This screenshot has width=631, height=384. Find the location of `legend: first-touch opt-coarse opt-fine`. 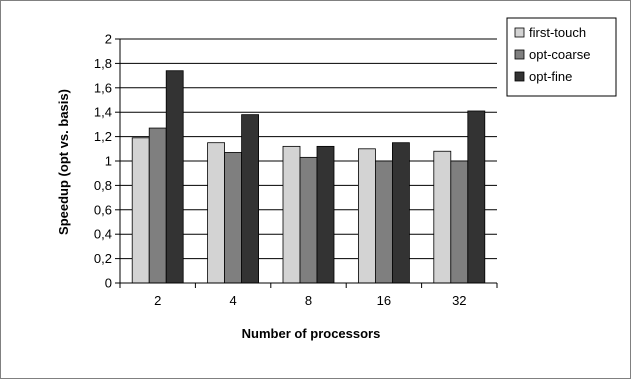

legend: first-touch opt-coarse opt-fine is located at coordinates (561, 57).